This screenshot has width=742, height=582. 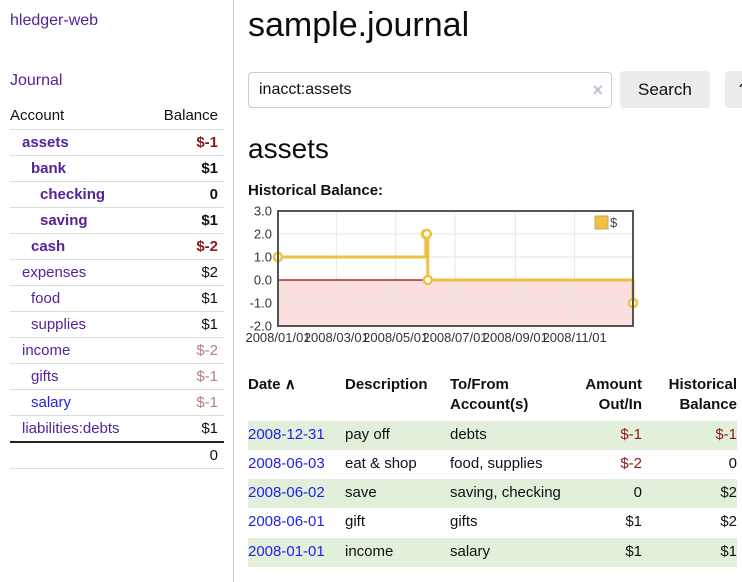 What do you see at coordinates (288, 148) in the screenshot?
I see `account-heading: assets` at bounding box center [288, 148].